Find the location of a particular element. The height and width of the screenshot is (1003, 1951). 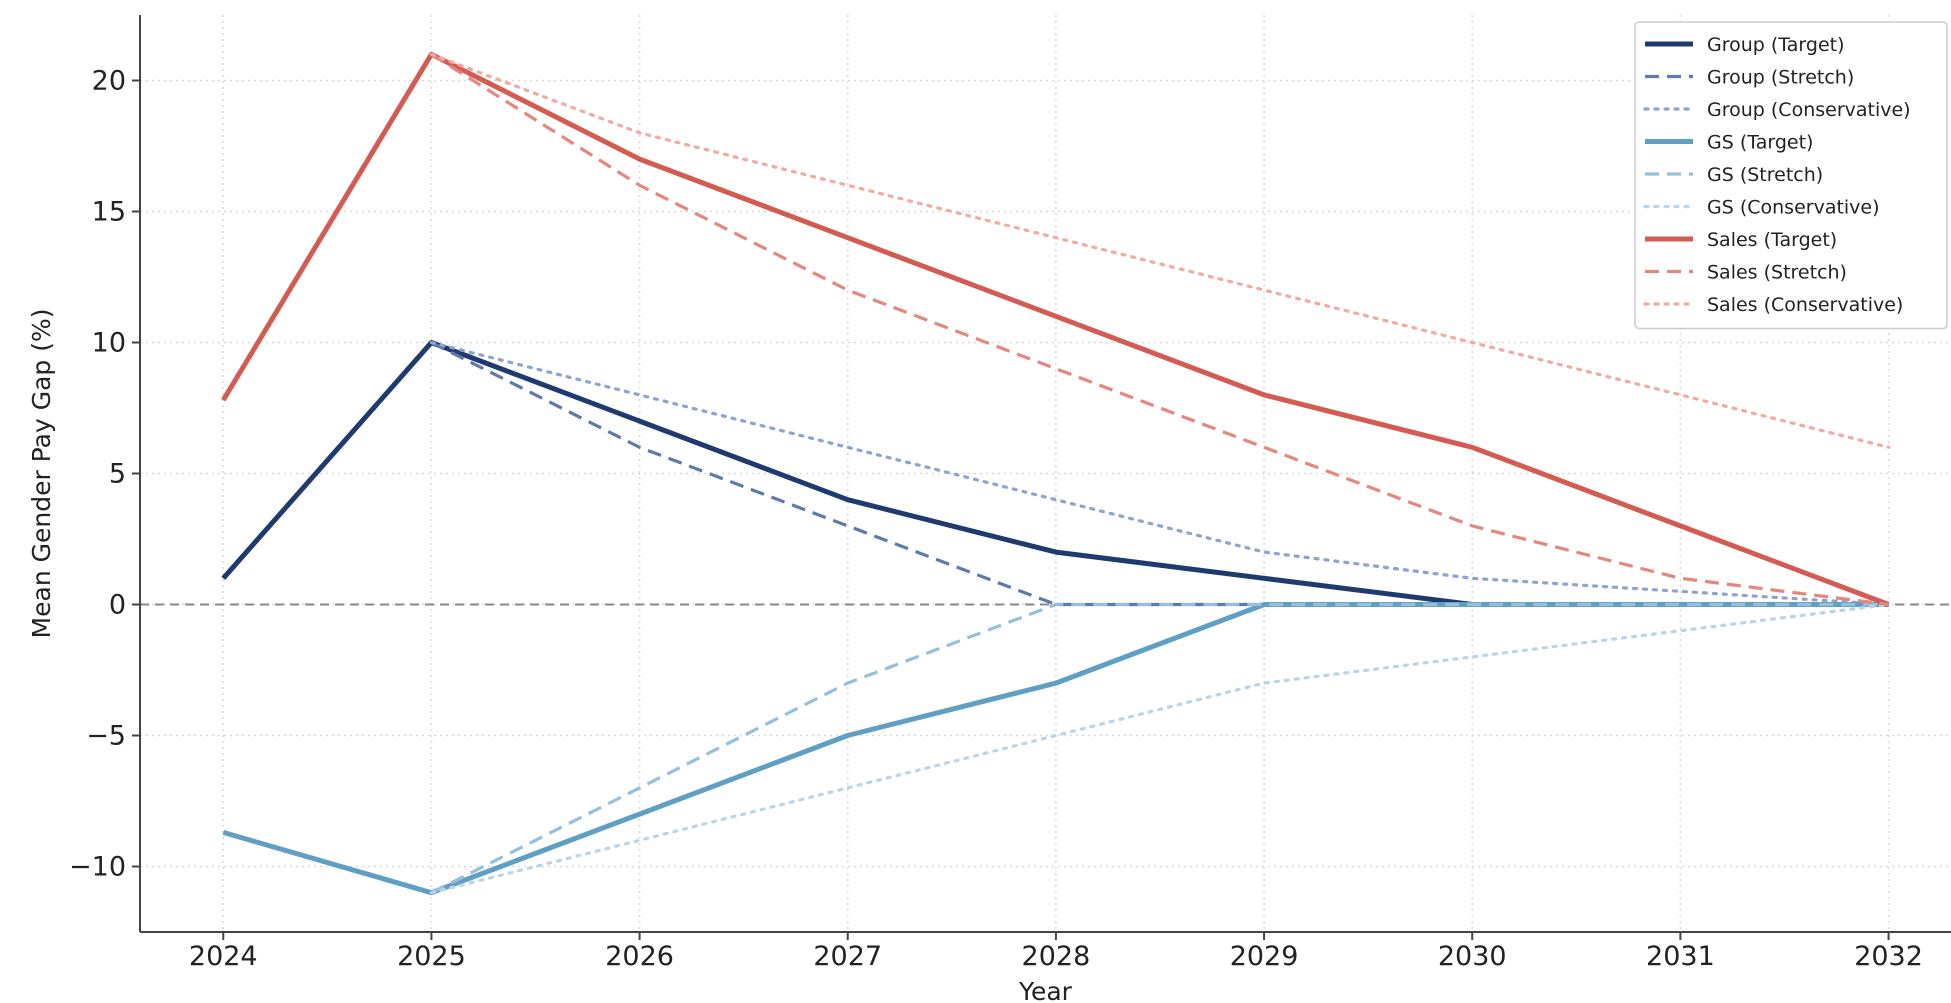

legend-label: GS (Target) is located at coordinates (1760, 143).